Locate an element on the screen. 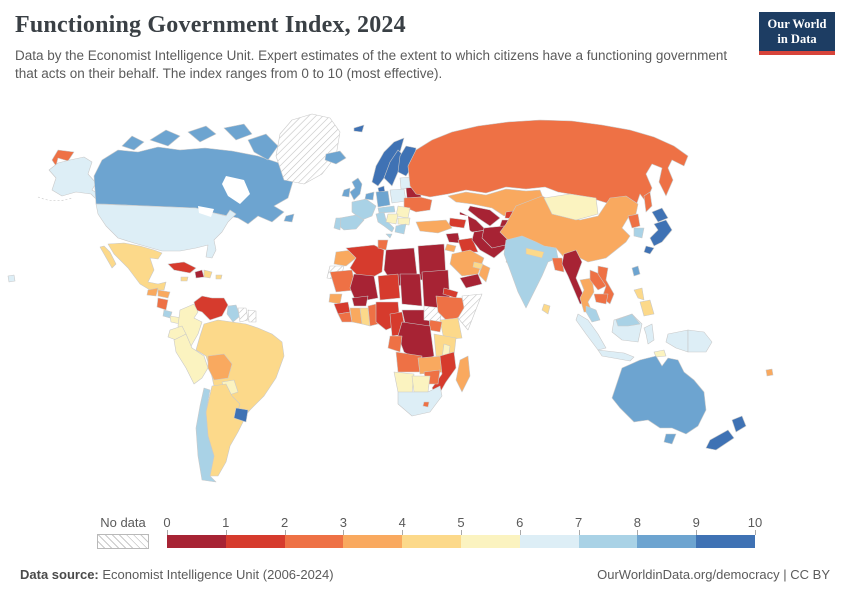  country-philippines-mindanao is located at coordinates (647, 308).